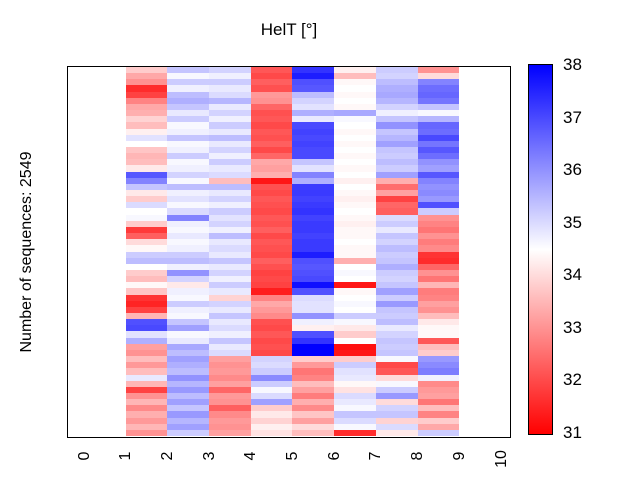 The width and height of the screenshot is (640, 480). I want to click on x-tick-label: 6, so click(334, 456).